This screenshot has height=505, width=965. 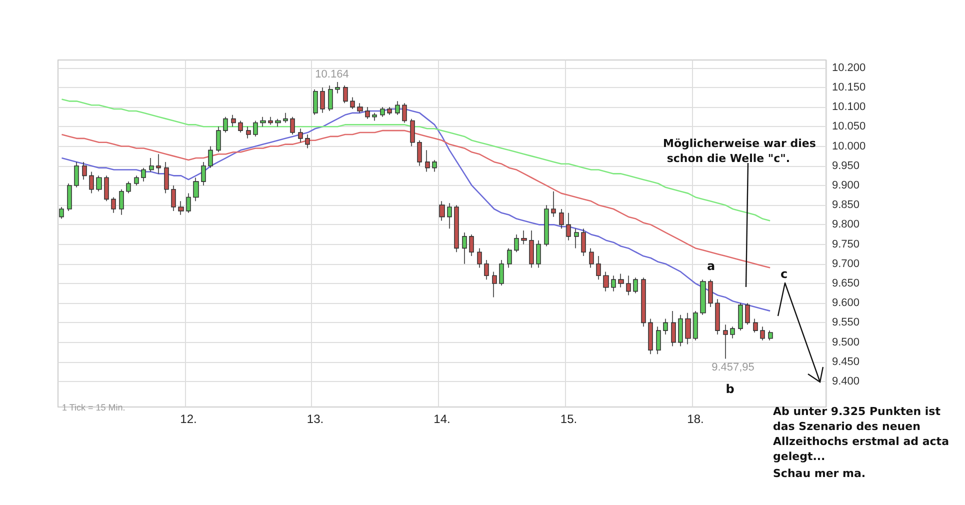 What do you see at coordinates (846, 166) in the screenshot?
I see `y-tick-label: 9.950` at bounding box center [846, 166].